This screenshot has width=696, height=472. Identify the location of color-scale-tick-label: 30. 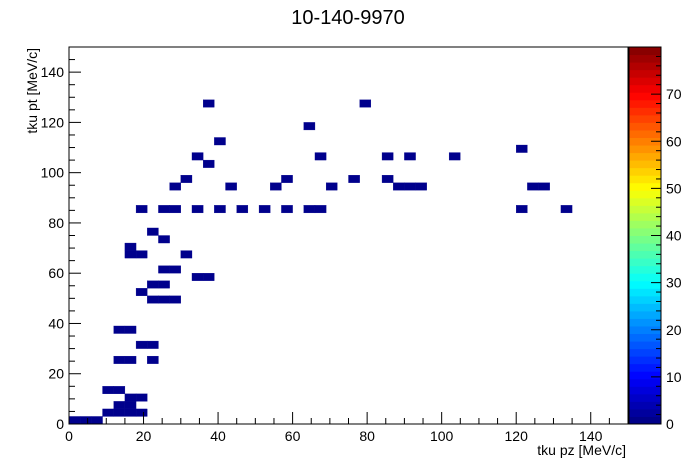
(674, 283).